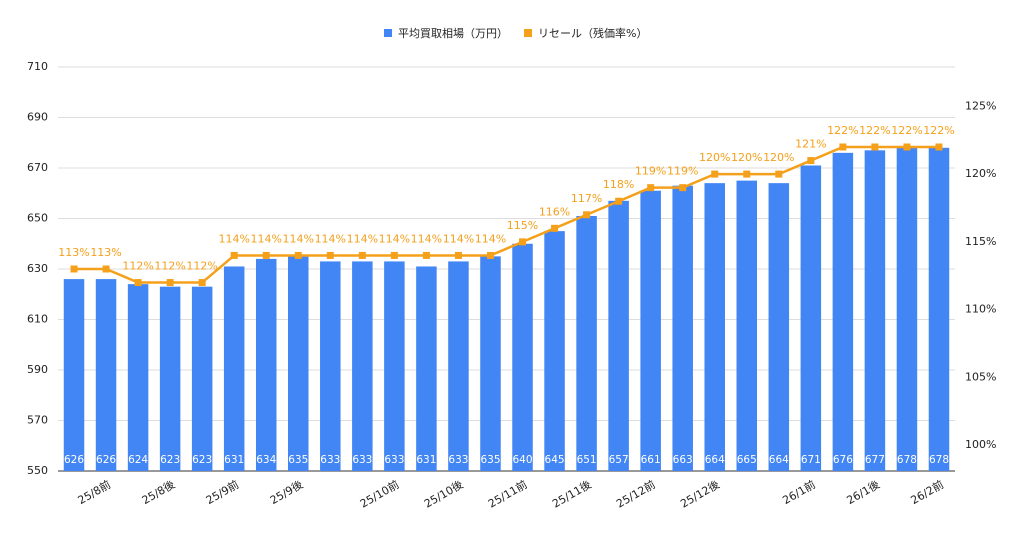  I want to click on y-tick-label: 570, so click(37, 420).